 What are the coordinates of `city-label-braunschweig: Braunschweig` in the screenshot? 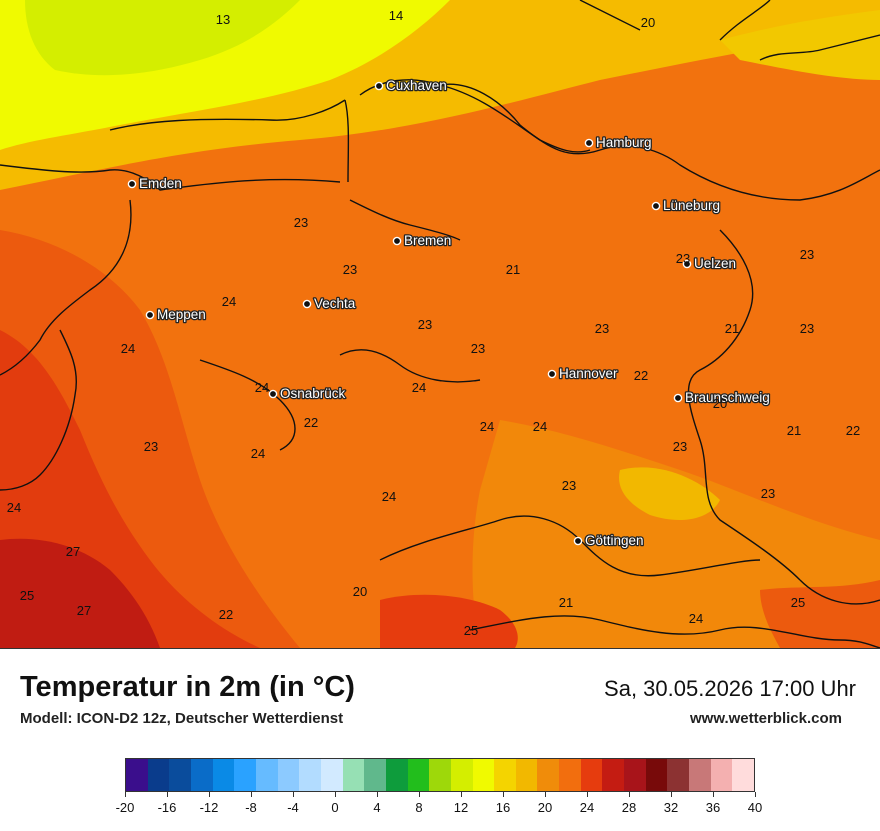 It's located at (727, 397).